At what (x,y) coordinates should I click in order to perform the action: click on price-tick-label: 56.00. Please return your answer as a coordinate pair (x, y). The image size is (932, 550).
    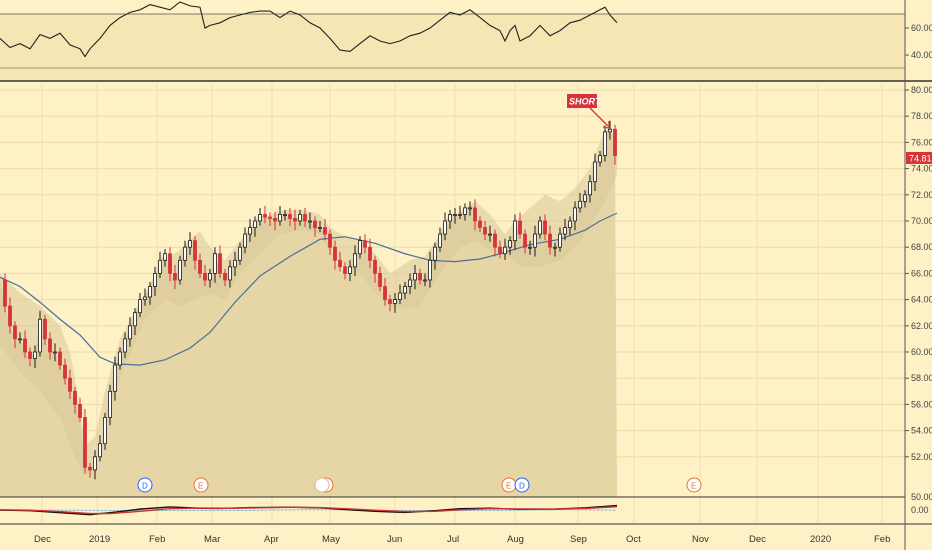
    Looking at the image, I should click on (921, 404).